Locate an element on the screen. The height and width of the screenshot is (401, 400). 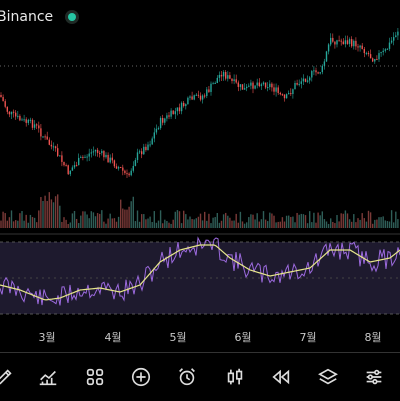
plus-circle-icon is located at coordinates (141, 377).